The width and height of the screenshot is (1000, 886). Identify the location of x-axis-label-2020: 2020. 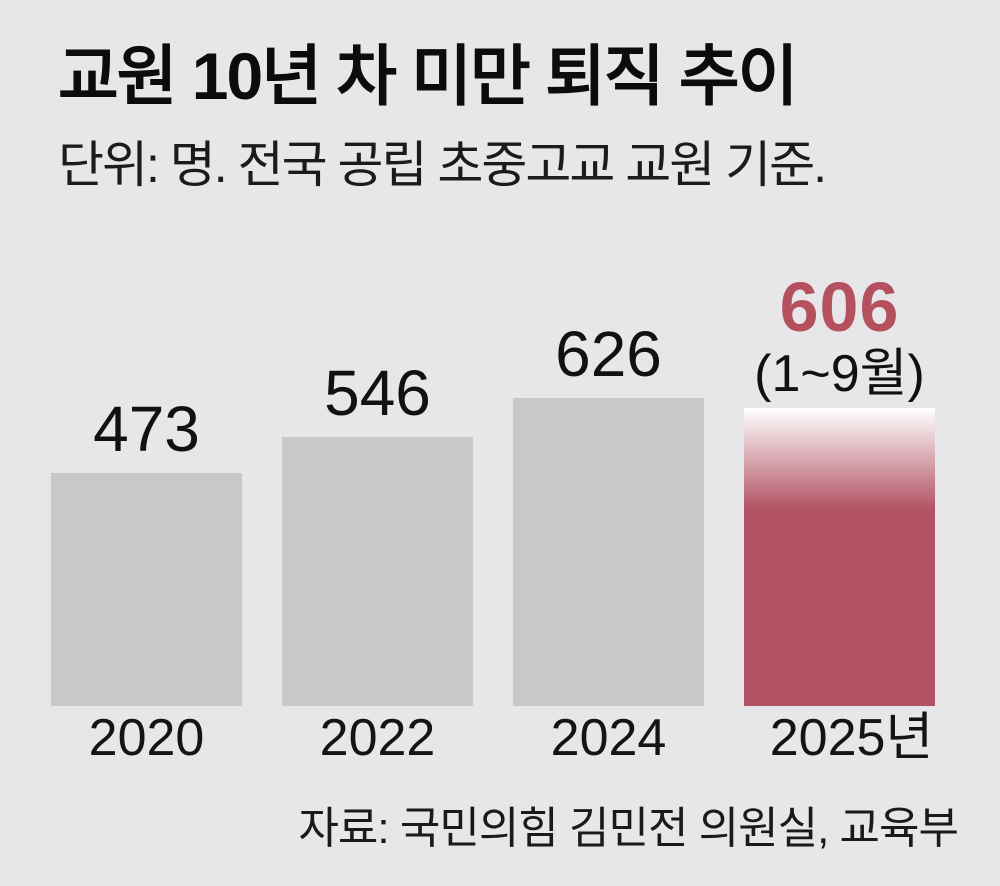
(146, 738).